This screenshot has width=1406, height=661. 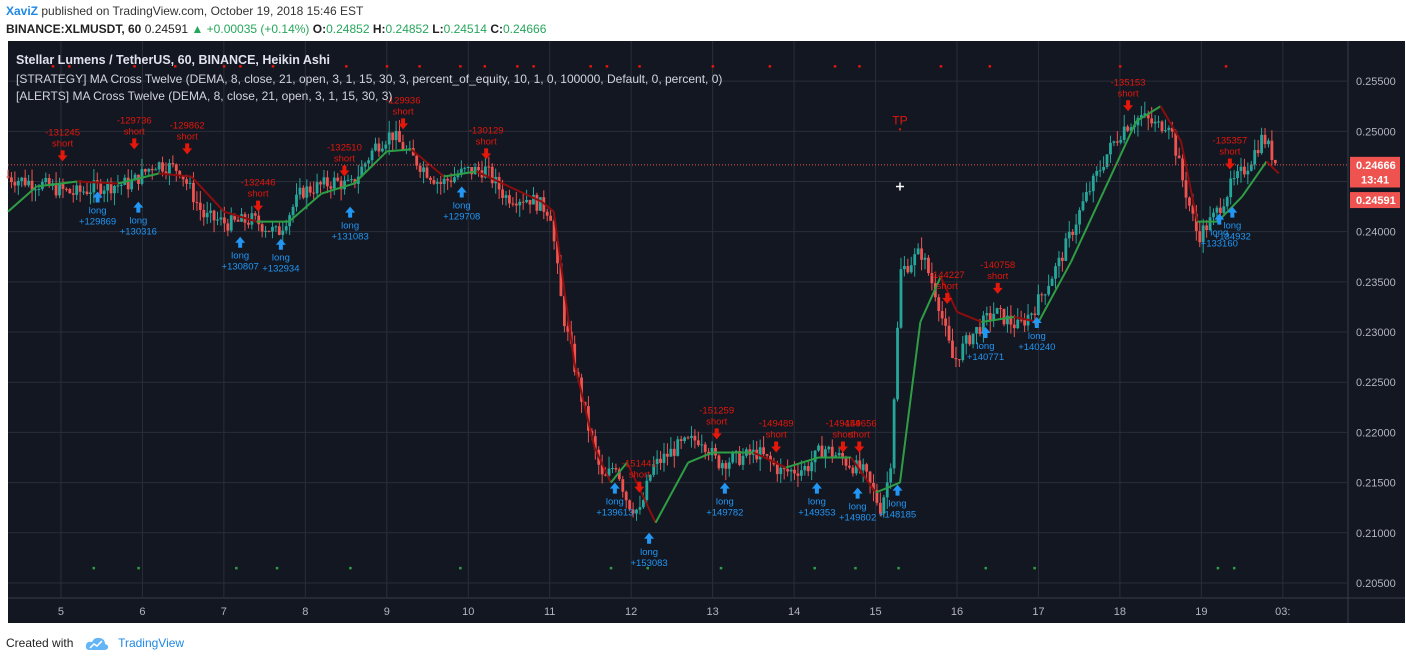 What do you see at coordinates (524, 29) in the screenshot?
I see `close-value: 0.24666` at bounding box center [524, 29].